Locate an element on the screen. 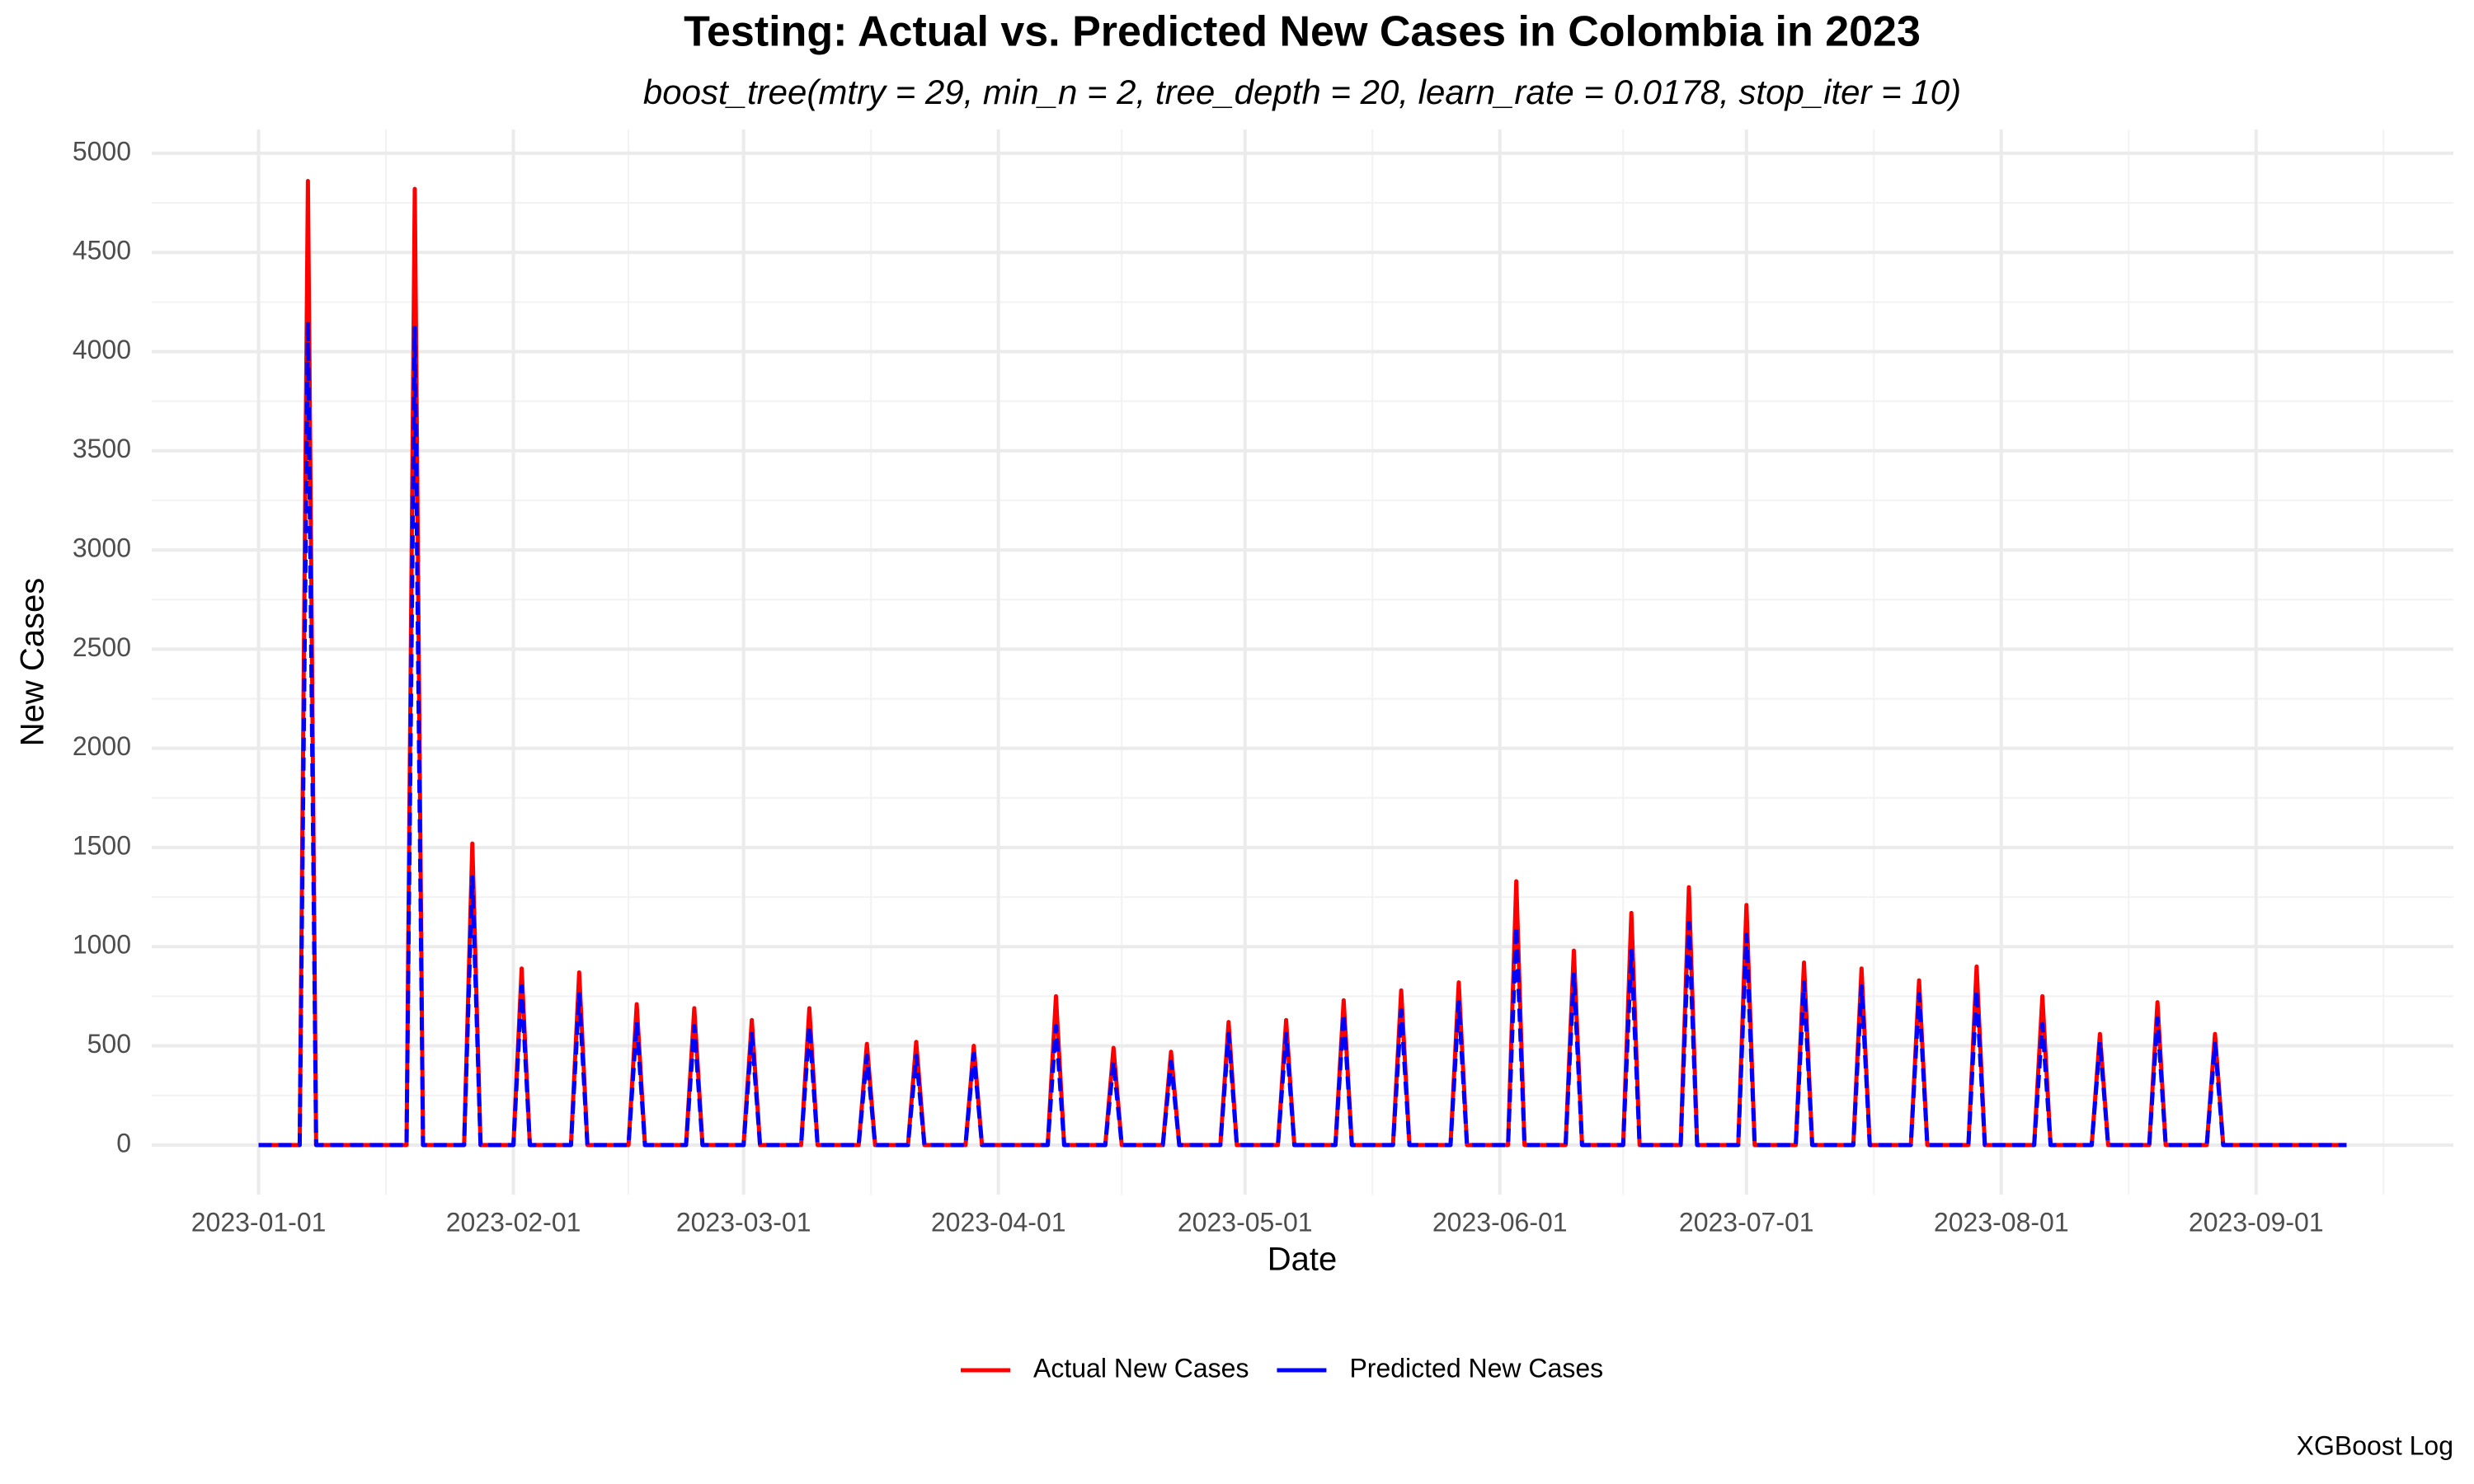 The height and width of the screenshot is (1484, 2474). y-tick-label: 0 is located at coordinates (123, 1143).